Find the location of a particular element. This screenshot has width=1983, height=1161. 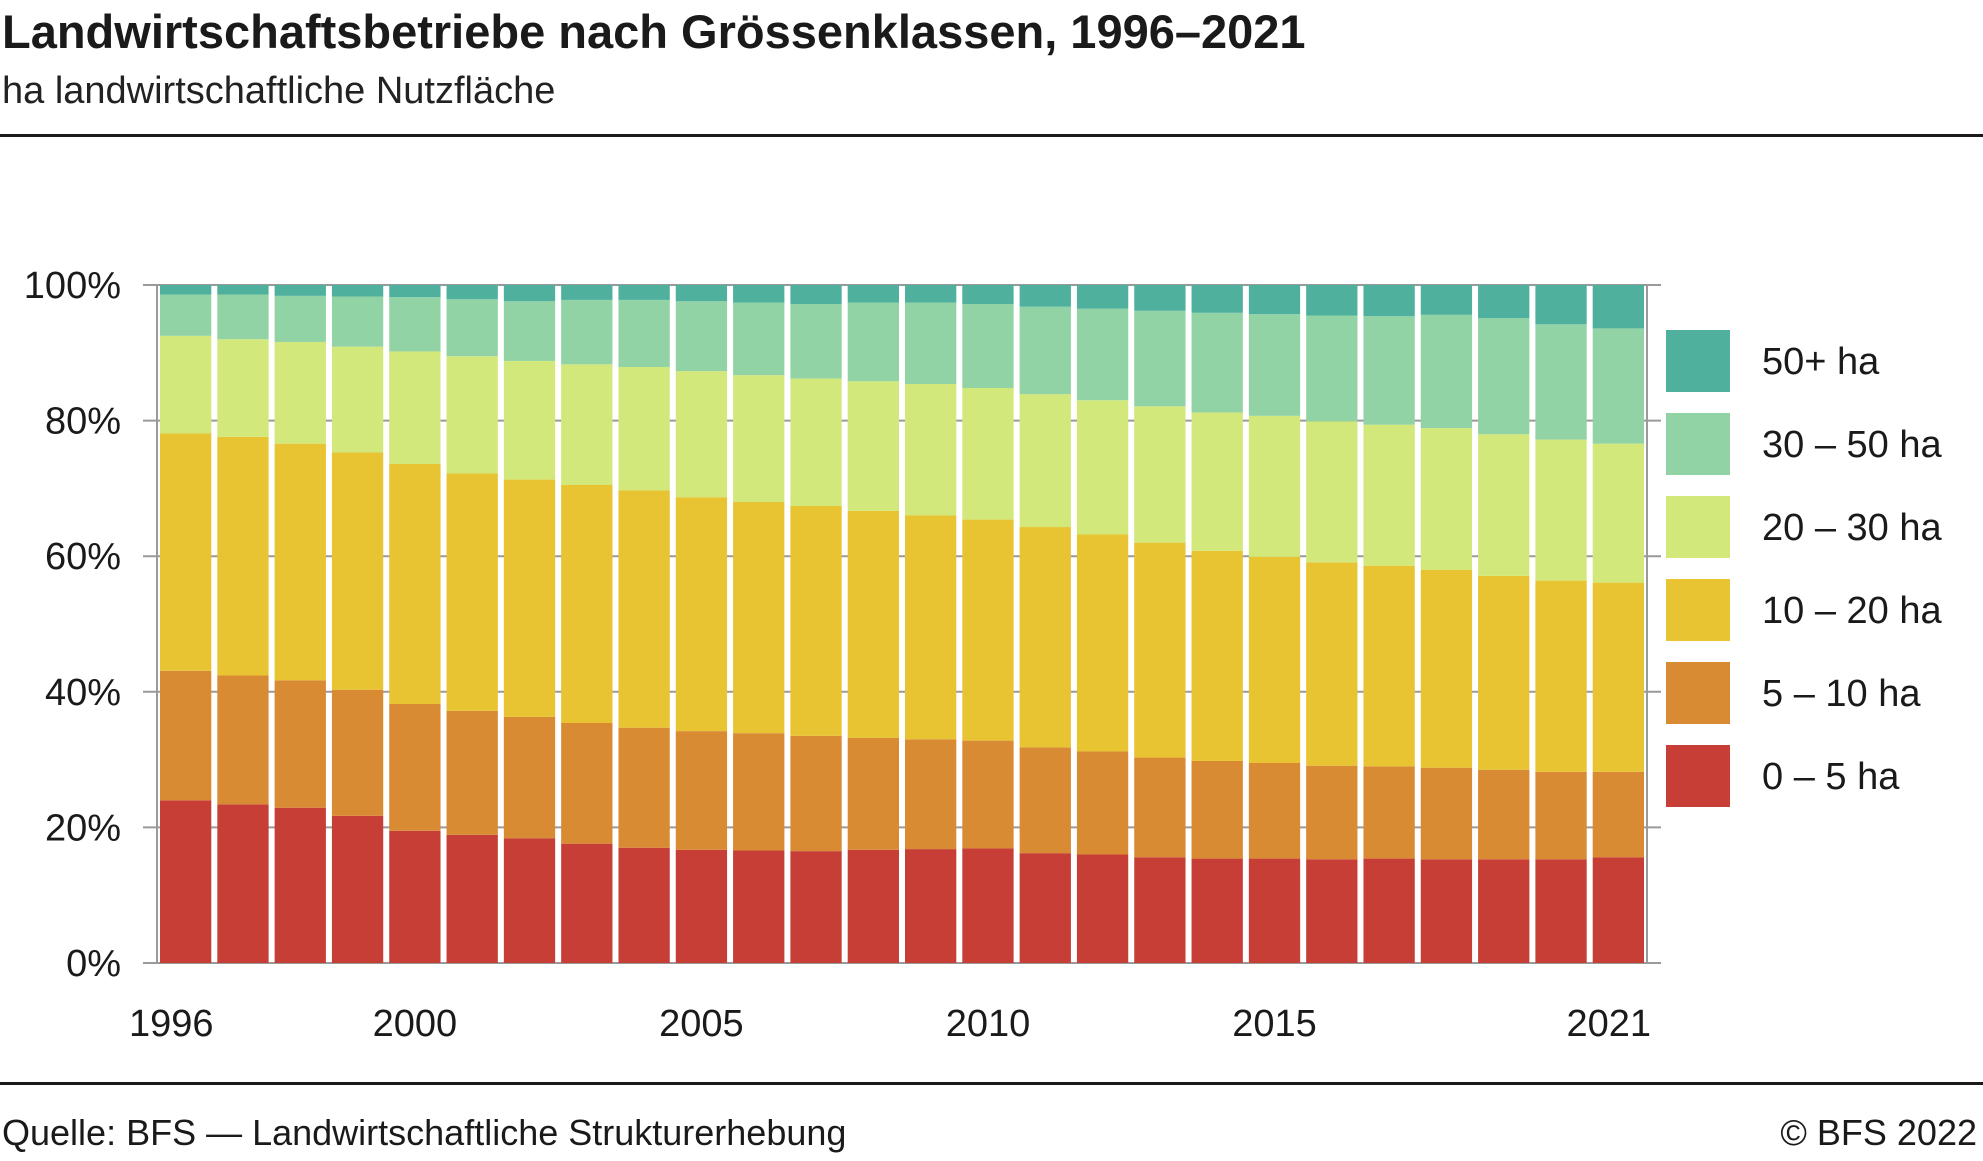

y-tick-label: 20% is located at coordinates (83, 828).